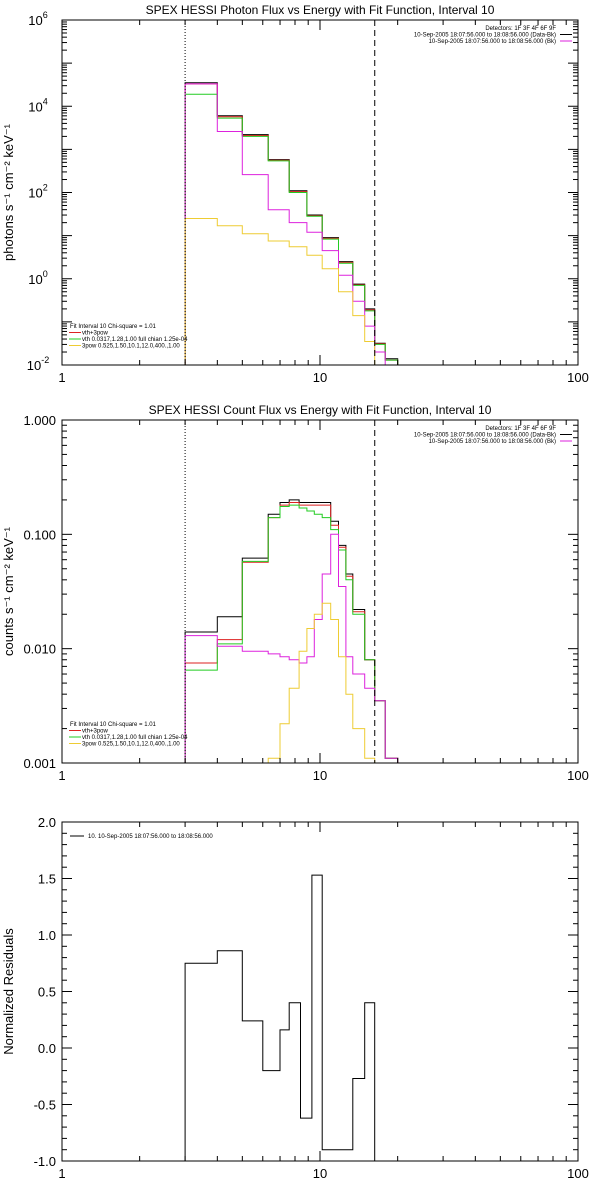 Image resolution: width=600 pixels, height=1200 pixels. What do you see at coordinates (45, 1105) in the screenshot?
I see `y-tick-label: -0.5` at bounding box center [45, 1105].